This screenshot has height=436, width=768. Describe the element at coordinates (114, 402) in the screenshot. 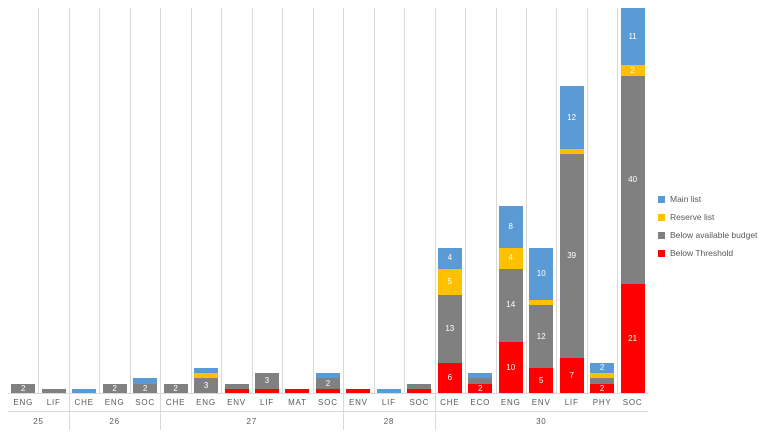

I see `category-label: ENG` at that location.